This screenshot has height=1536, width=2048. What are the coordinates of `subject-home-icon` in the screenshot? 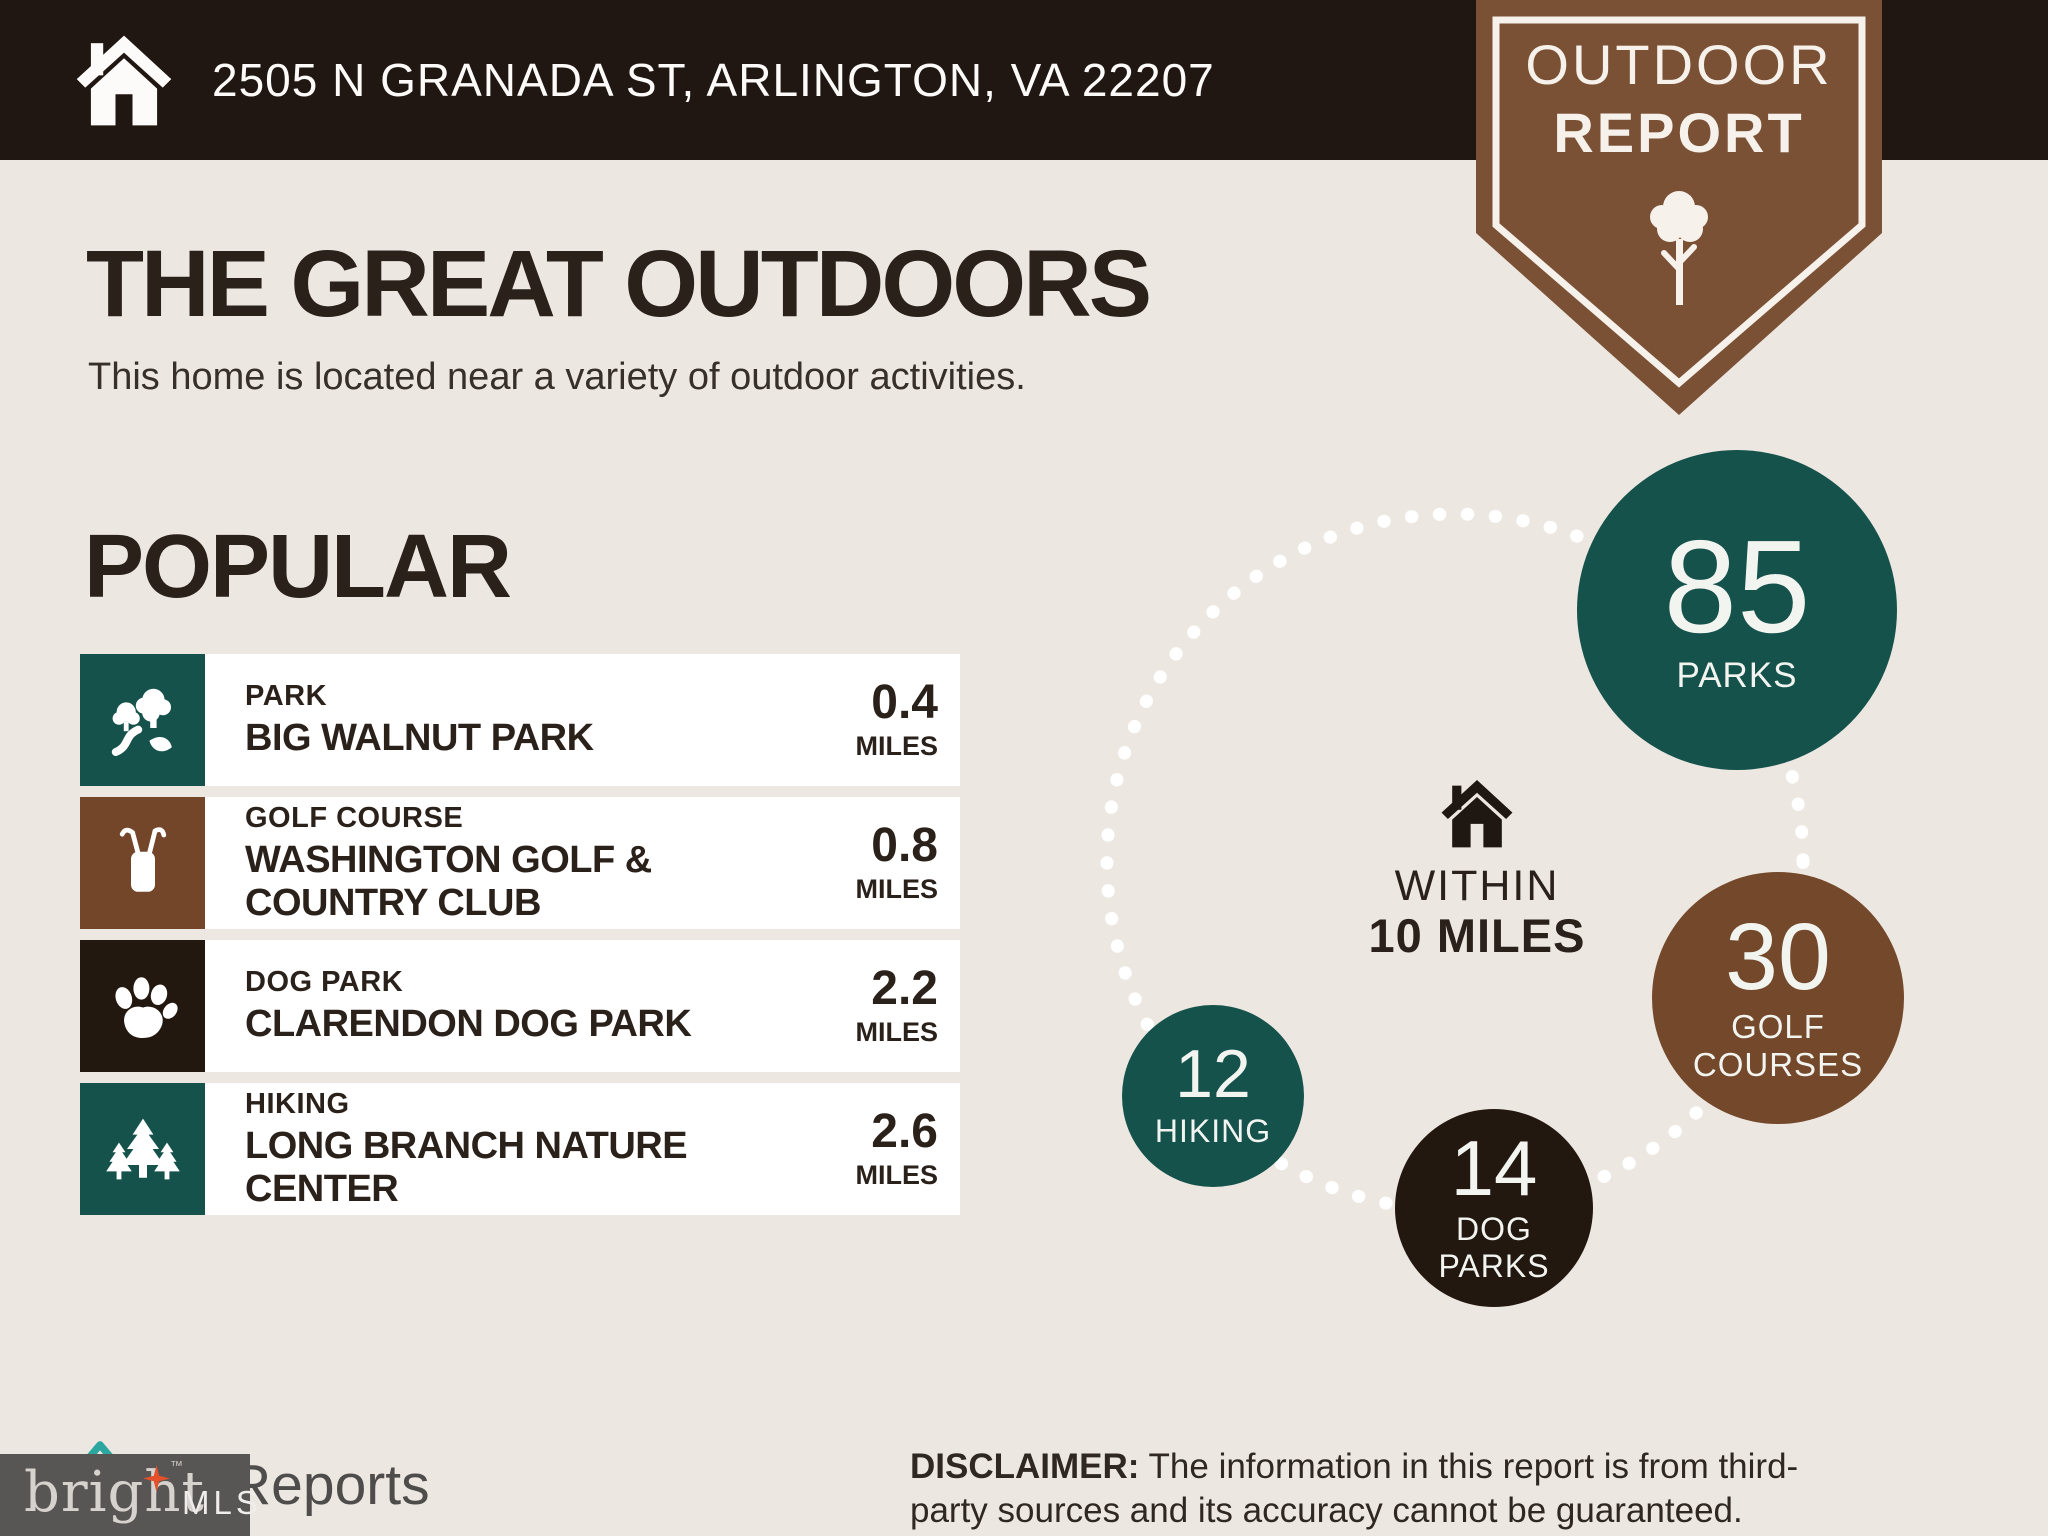 It's located at (1477, 813).